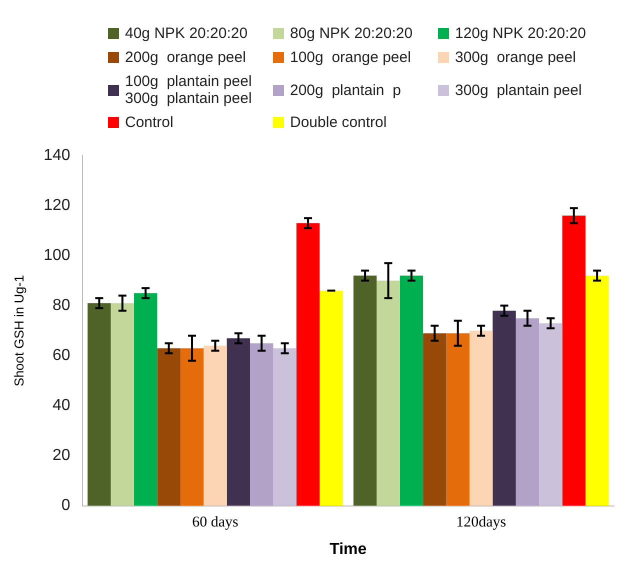 This screenshot has height=569, width=626. Describe the element at coordinates (345, 90) in the screenshot. I see `legend-label: 200g plantain p` at that location.